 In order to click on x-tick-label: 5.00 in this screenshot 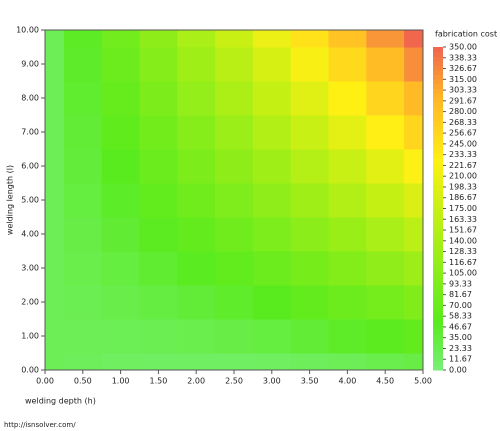, I will do `click(423, 381)`.